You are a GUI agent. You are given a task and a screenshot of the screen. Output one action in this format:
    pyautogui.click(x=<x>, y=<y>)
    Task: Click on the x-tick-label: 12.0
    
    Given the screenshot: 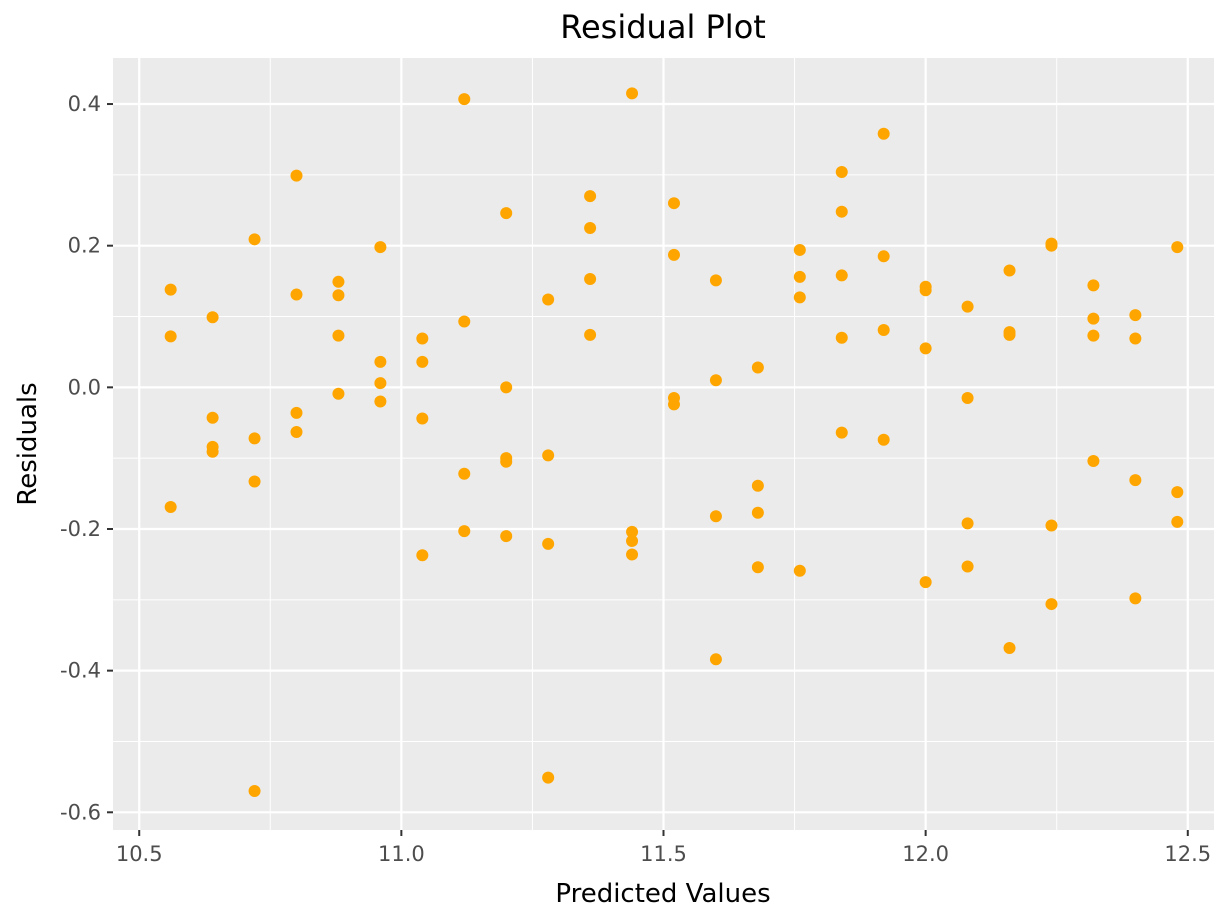 What is the action you would take?
    pyautogui.click(x=925, y=854)
    